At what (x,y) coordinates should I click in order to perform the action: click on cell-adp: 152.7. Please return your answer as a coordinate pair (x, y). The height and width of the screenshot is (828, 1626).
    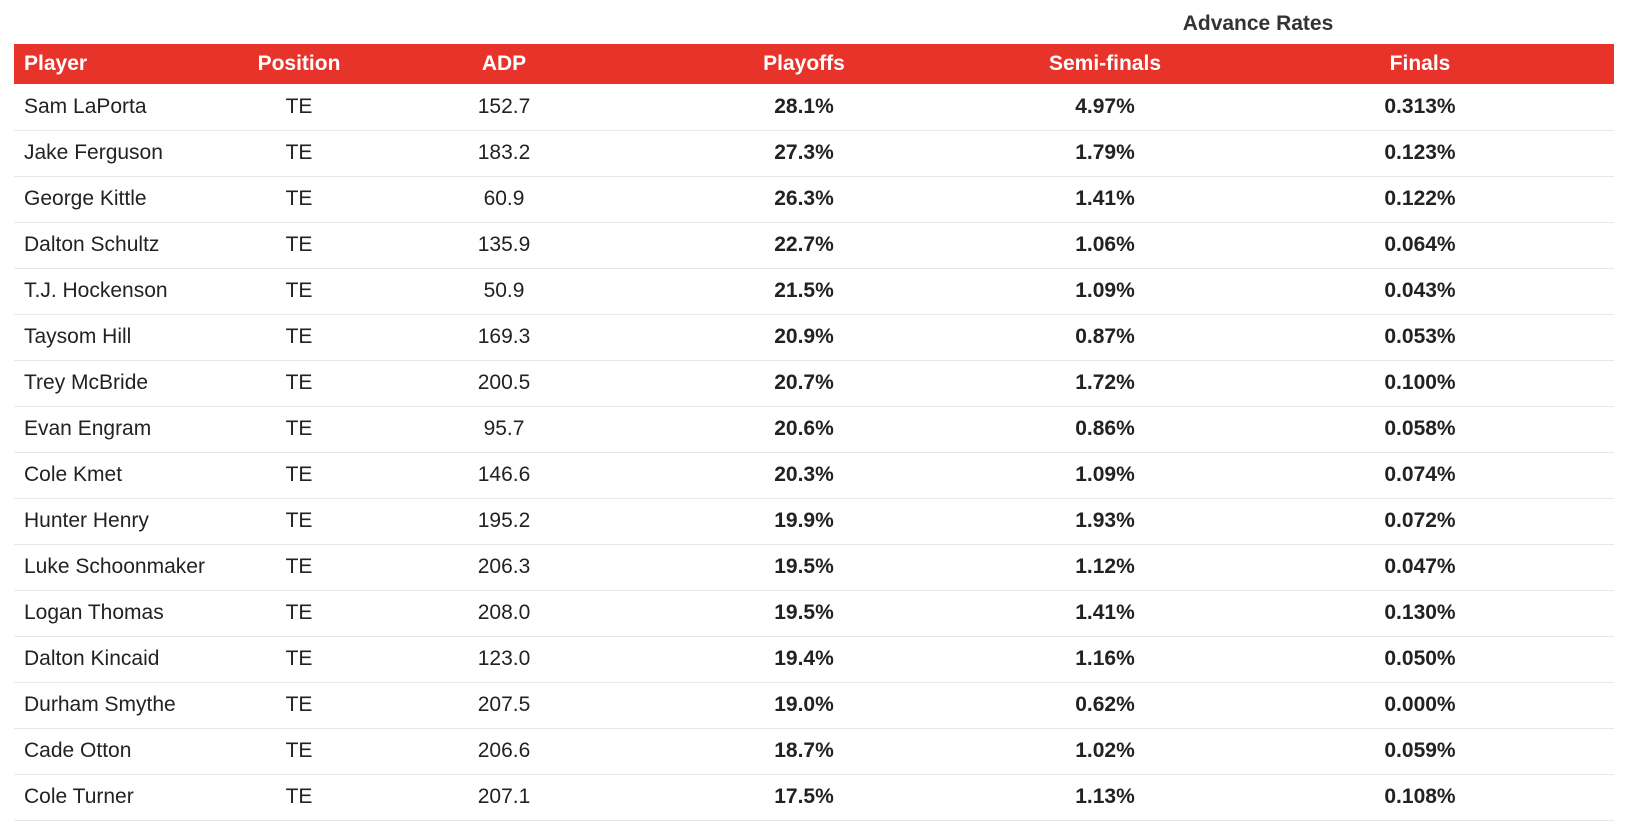
    Looking at the image, I should click on (504, 106).